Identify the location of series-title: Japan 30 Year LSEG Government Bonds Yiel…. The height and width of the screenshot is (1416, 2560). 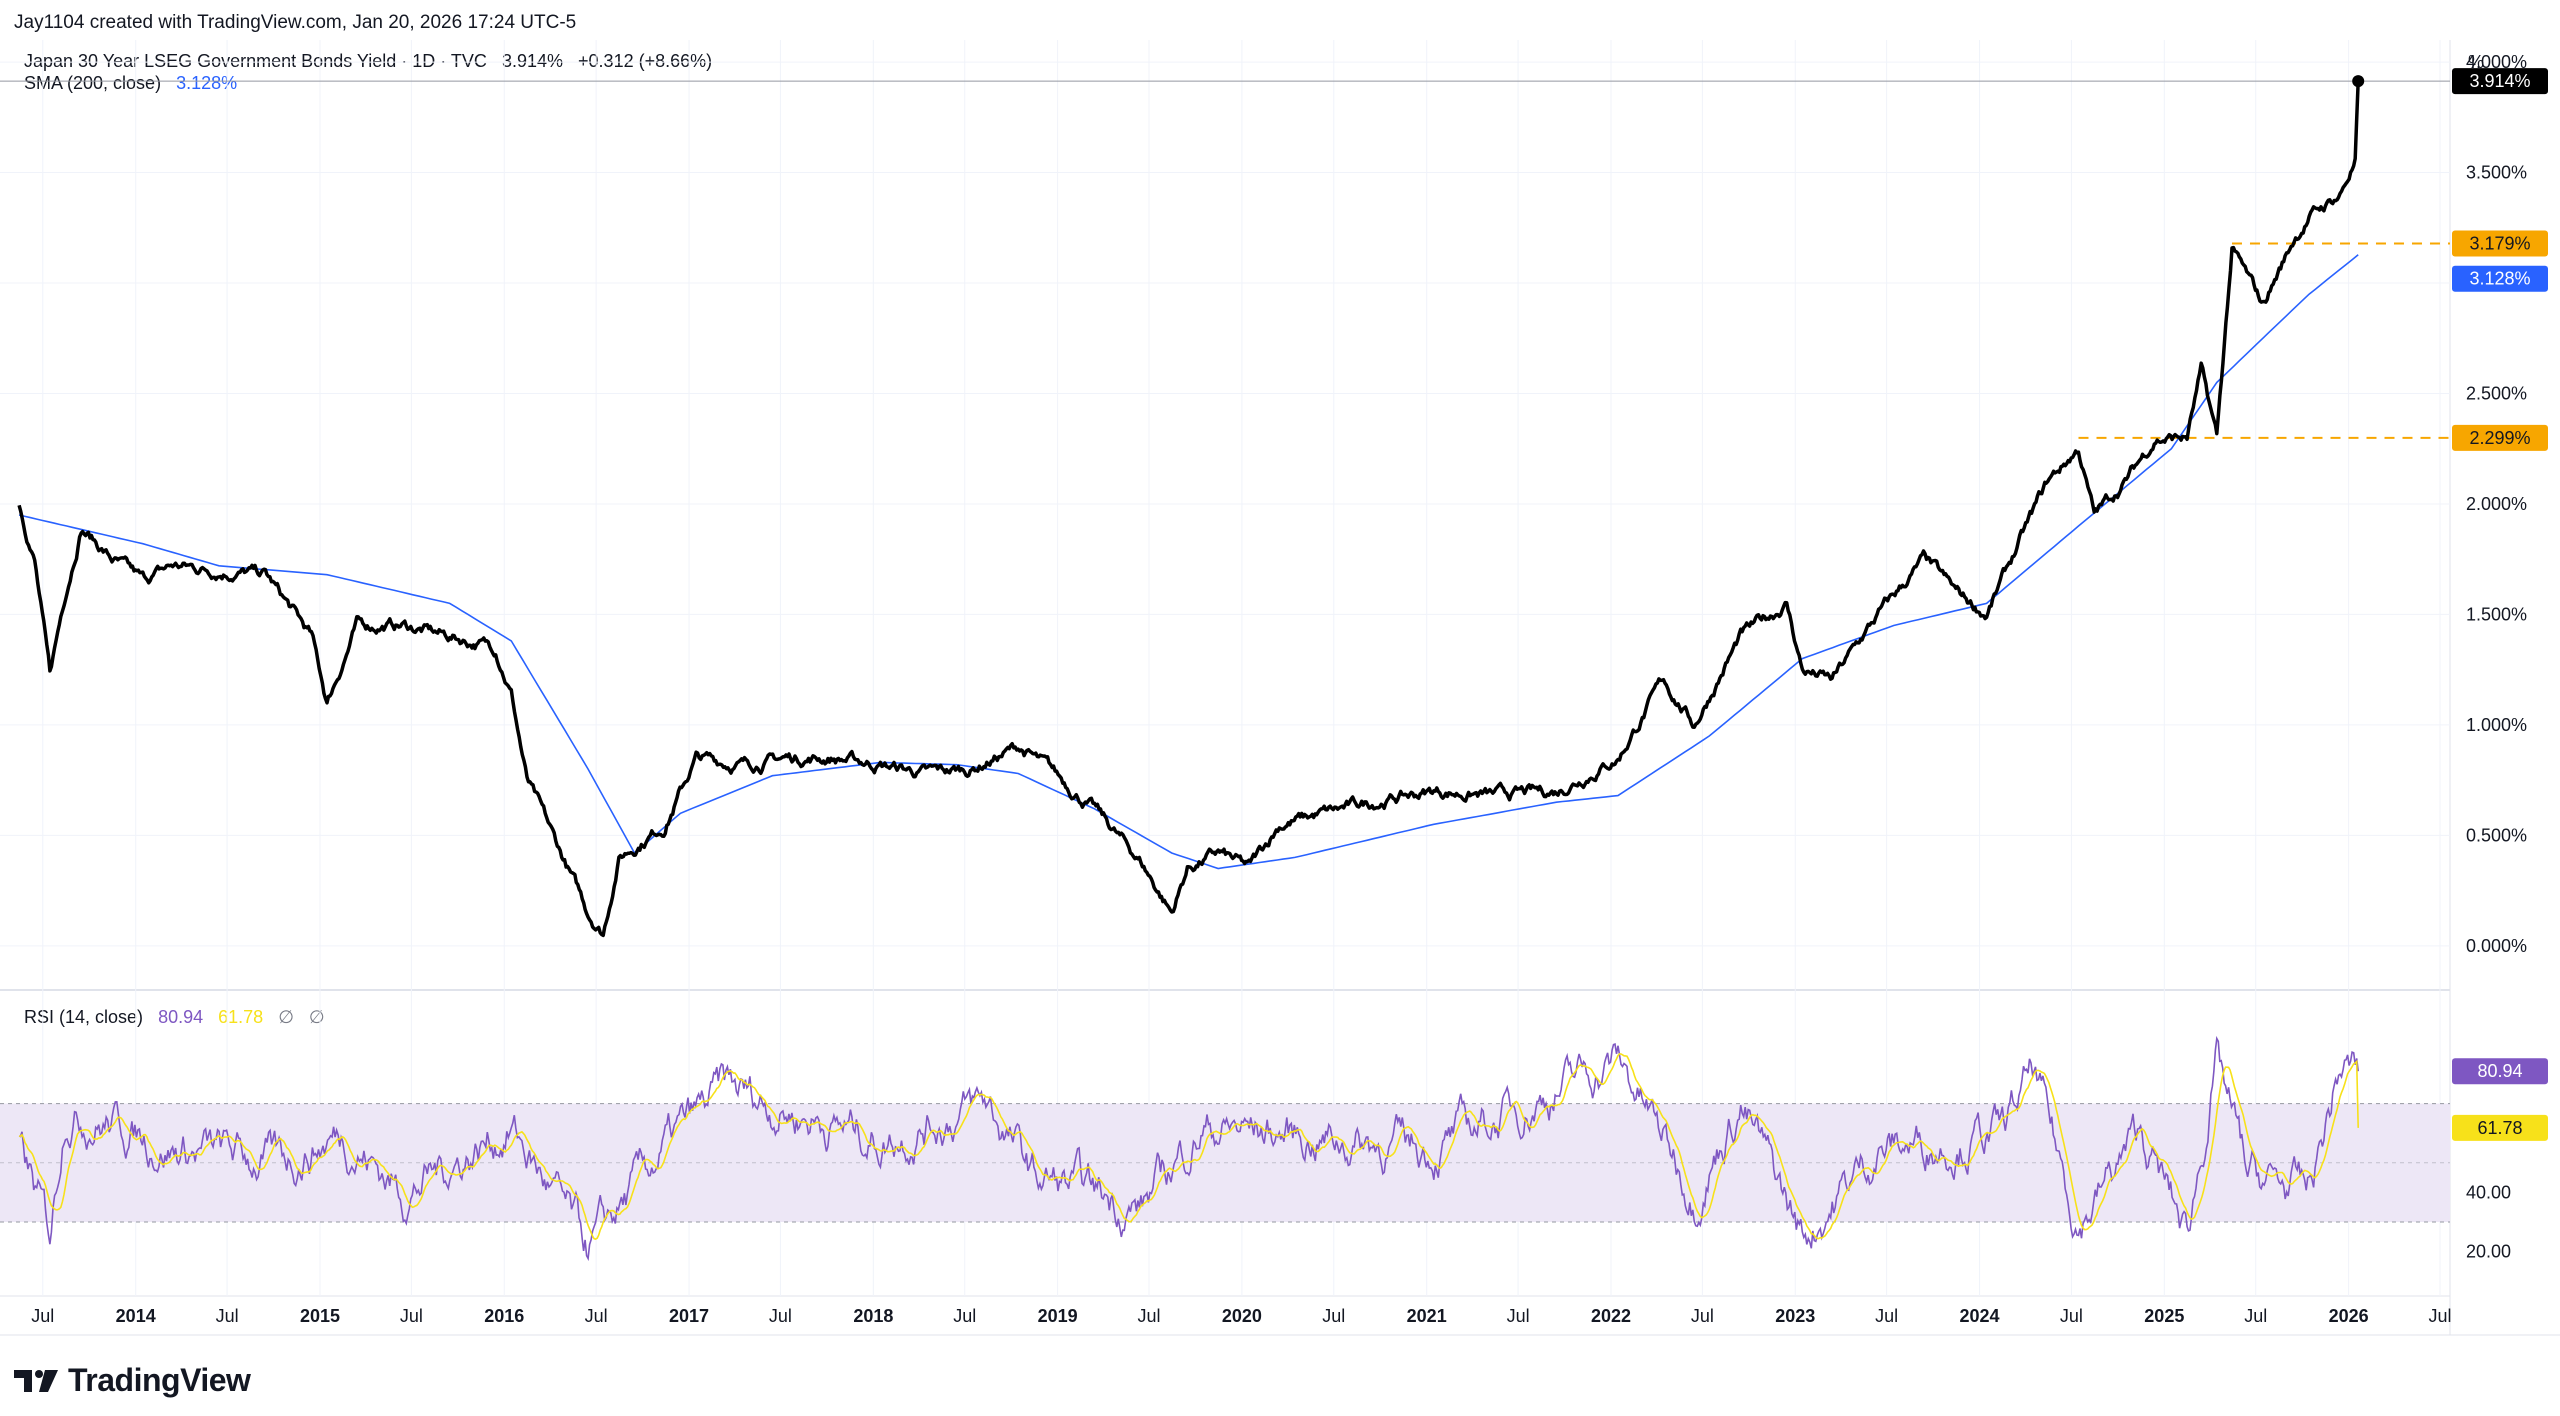
(255, 61).